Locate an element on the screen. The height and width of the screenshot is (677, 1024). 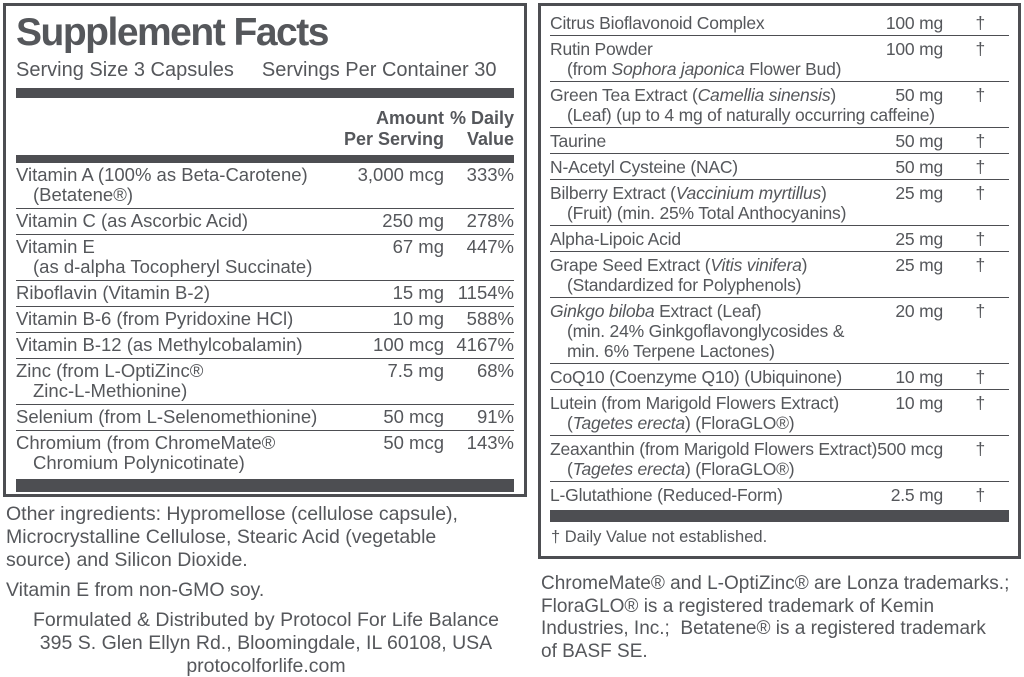
ingredient-name-line: (from Sophora japonica Flower Bud) is located at coordinates (779, 69).